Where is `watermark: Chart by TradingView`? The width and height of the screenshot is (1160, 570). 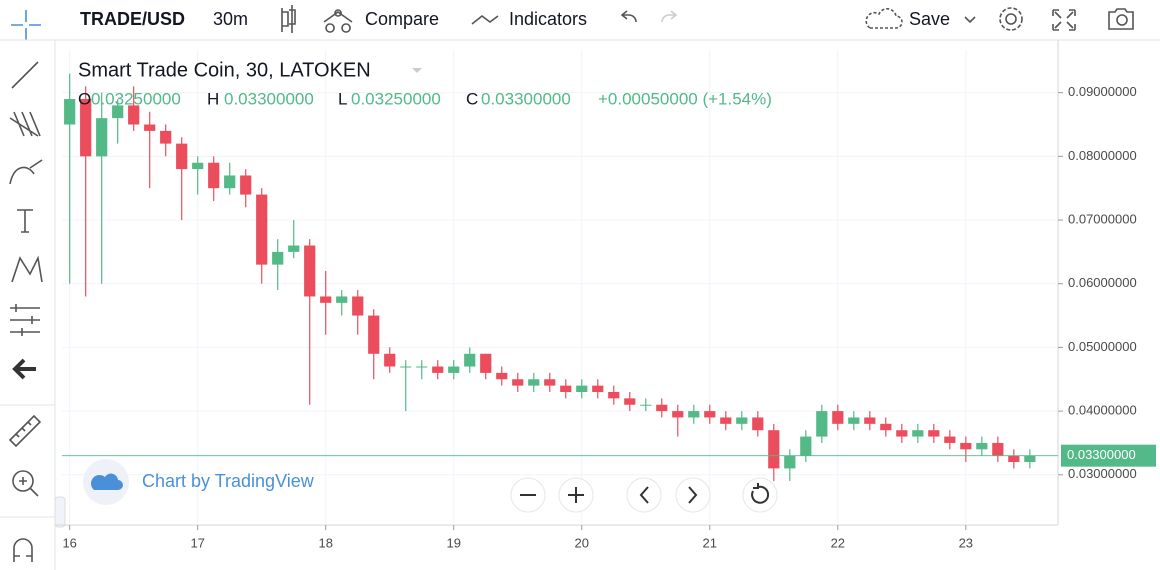
watermark: Chart by TradingView is located at coordinates (199, 482).